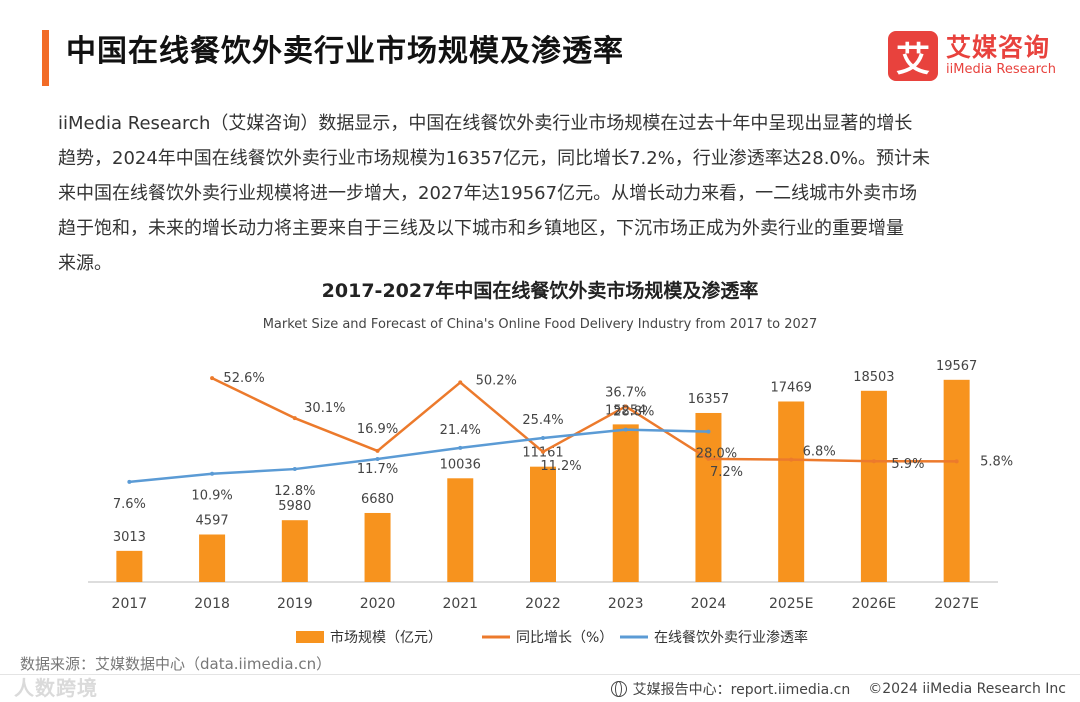 The image size is (1080, 702). I want to click on line-value-label: 10.9%, so click(211, 496).